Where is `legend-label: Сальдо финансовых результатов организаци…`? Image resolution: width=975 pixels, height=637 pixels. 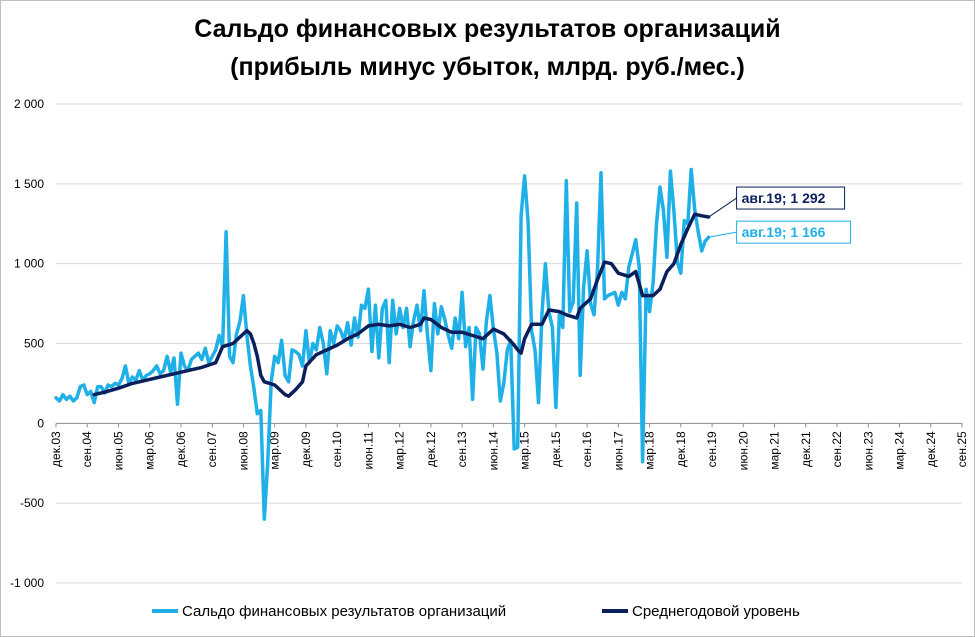
legend-label: Сальдо финансовых результатов организаци… is located at coordinates (344, 611).